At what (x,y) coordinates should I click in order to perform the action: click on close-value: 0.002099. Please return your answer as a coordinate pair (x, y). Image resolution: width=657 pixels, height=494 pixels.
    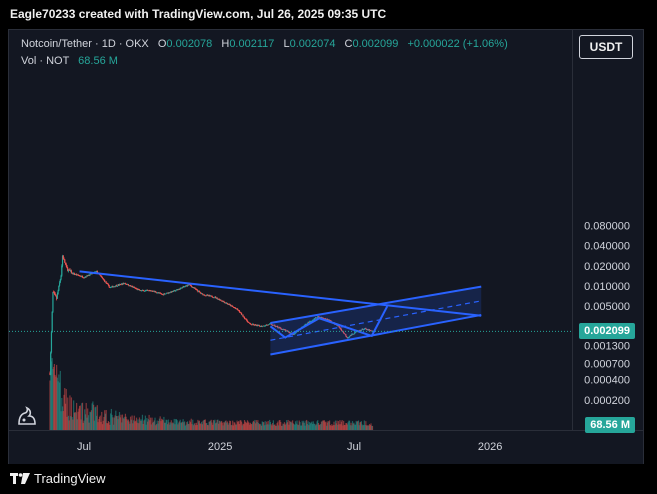
    Looking at the image, I should click on (375, 44).